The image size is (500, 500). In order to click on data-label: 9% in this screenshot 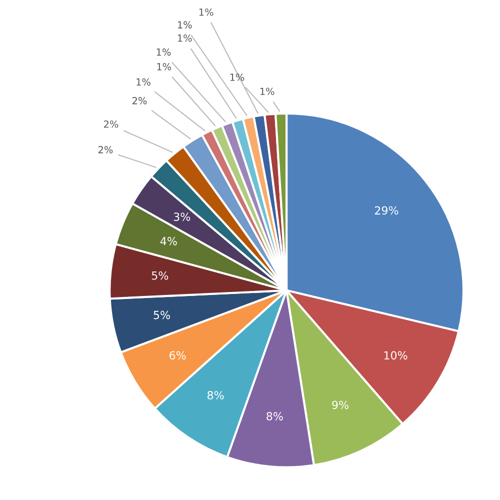, I will do `click(340, 405)`.